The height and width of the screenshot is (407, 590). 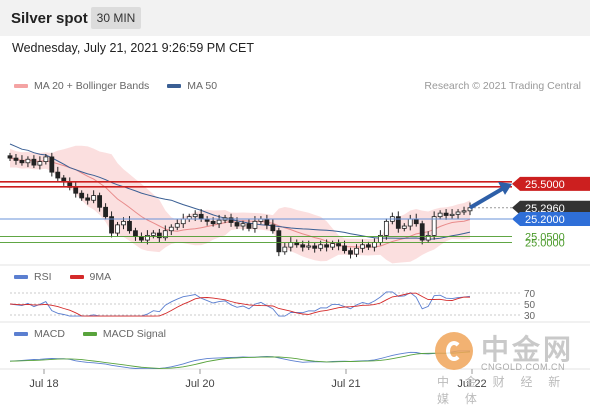 I want to click on watermark: 中金网 CNGOLD.COM.CN 中 金 财 经 新 媒 体, so click(x=510, y=367).